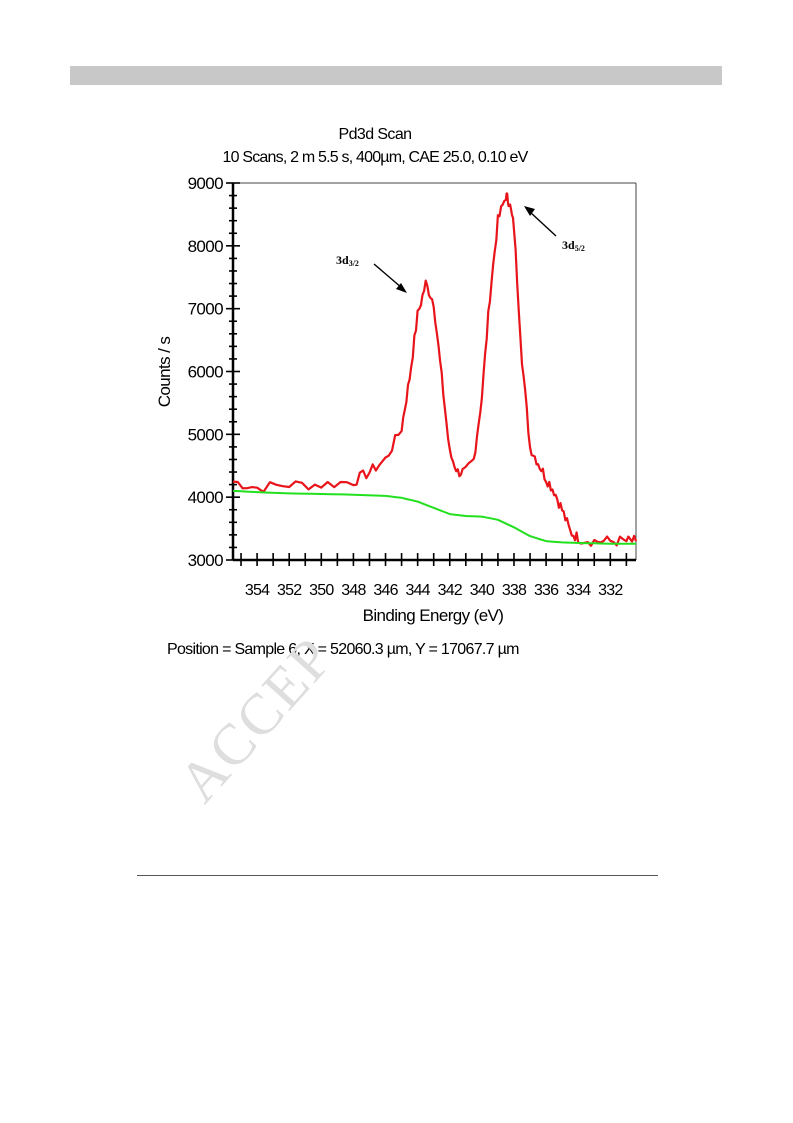 This screenshot has width=793, height=1123. Describe the element at coordinates (580, 248) in the screenshot. I see `annotation-3d52-sub: 5/2` at that location.